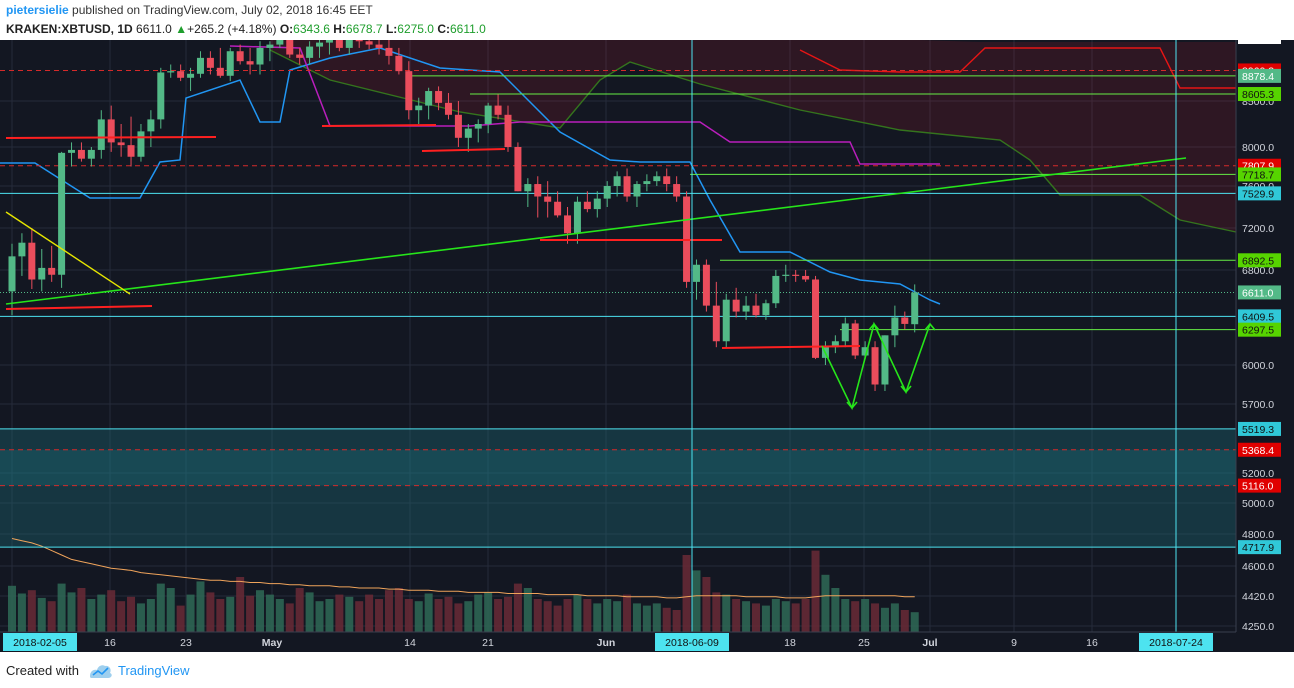 The width and height of the screenshot is (1294, 688). What do you see at coordinates (1176, 643) in the screenshot?
I see `time-tick-label: 2018-07-24` at bounding box center [1176, 643].